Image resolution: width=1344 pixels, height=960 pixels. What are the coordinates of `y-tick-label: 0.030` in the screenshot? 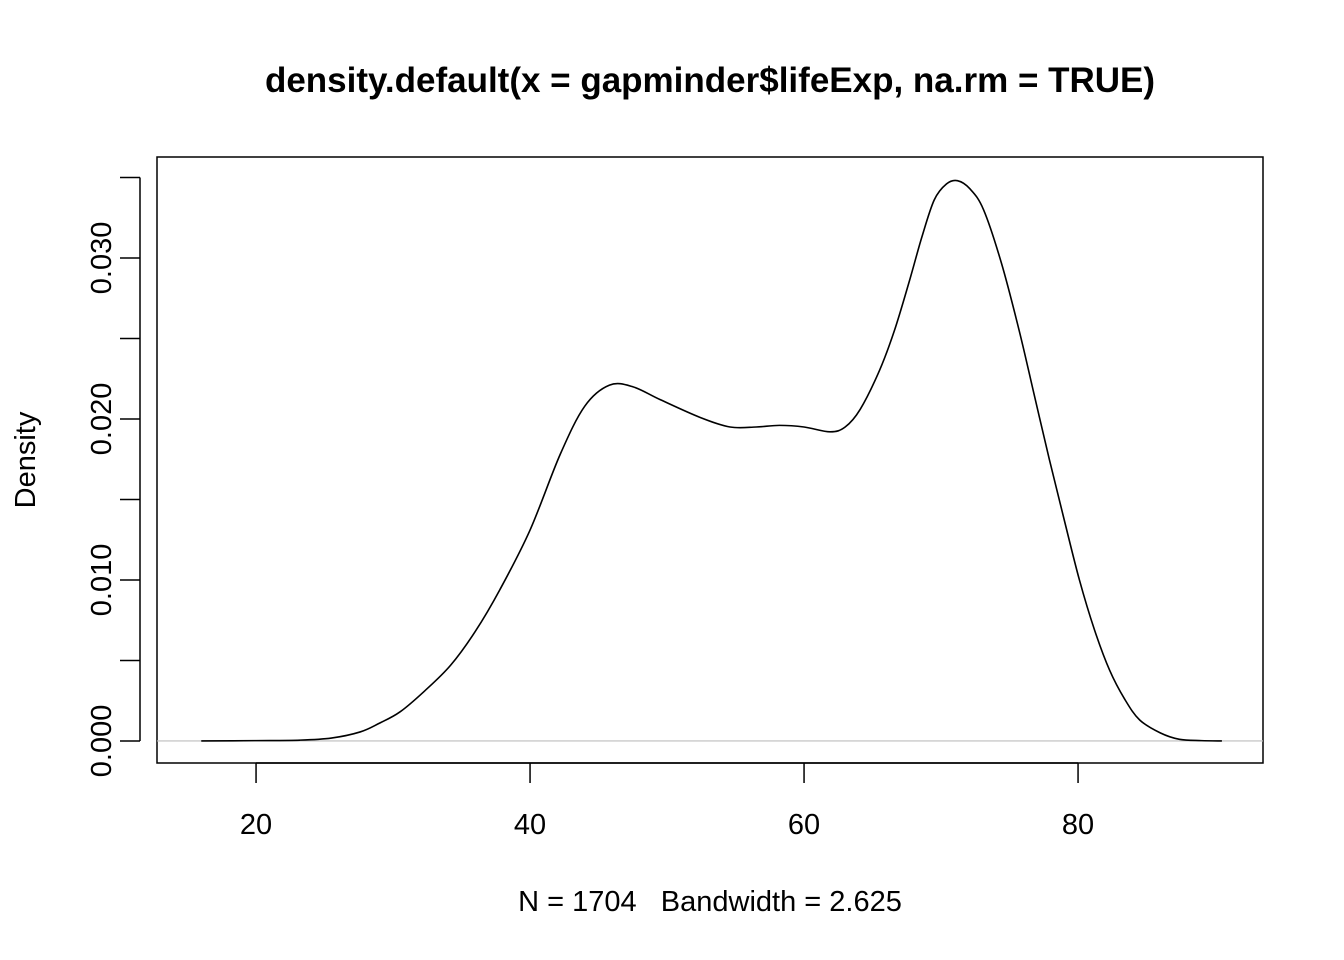 It's located at (102, 258).